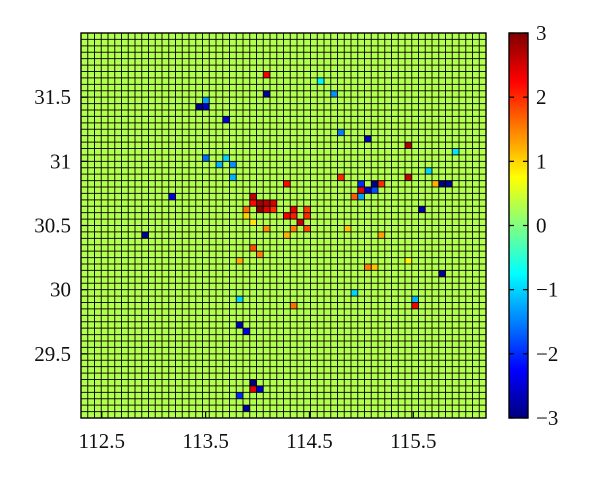 The height and width of the screenshot is (480, 600). I want to click on colorbar-gradient, so click(518, 225).